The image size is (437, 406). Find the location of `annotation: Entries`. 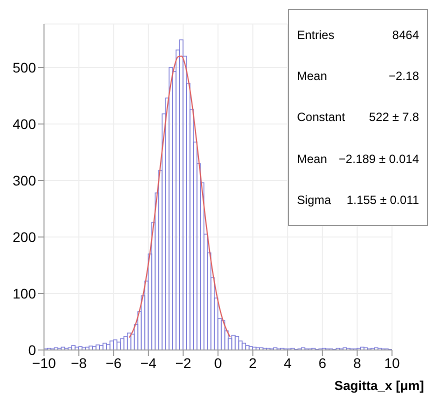

annotation: Entries is located at coordinates (315, 35).